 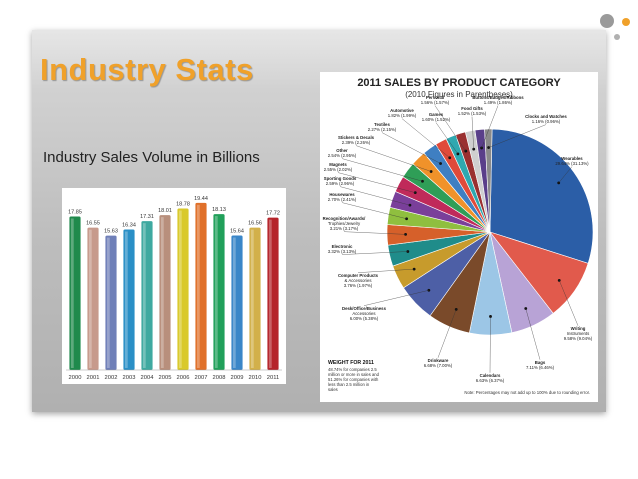 I want to click on slide-title: Industry Stats, so click(x=147, y=69).